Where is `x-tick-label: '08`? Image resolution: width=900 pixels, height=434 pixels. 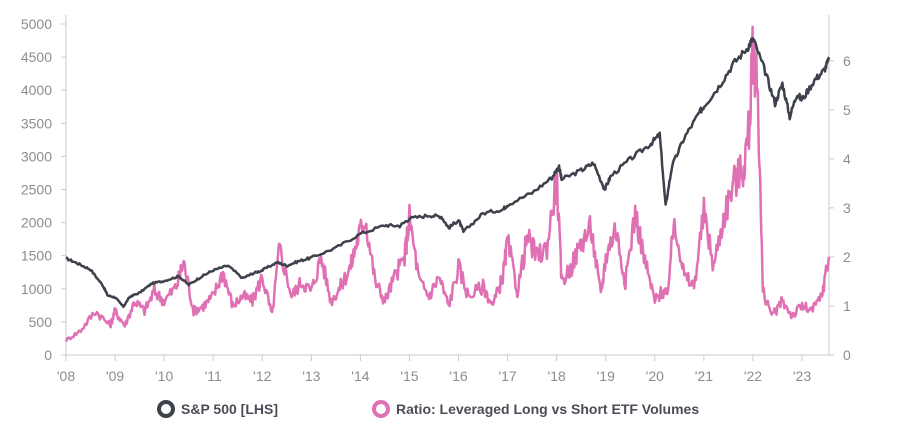 x-tick-label: '08 is located at coordinates (66, 376).